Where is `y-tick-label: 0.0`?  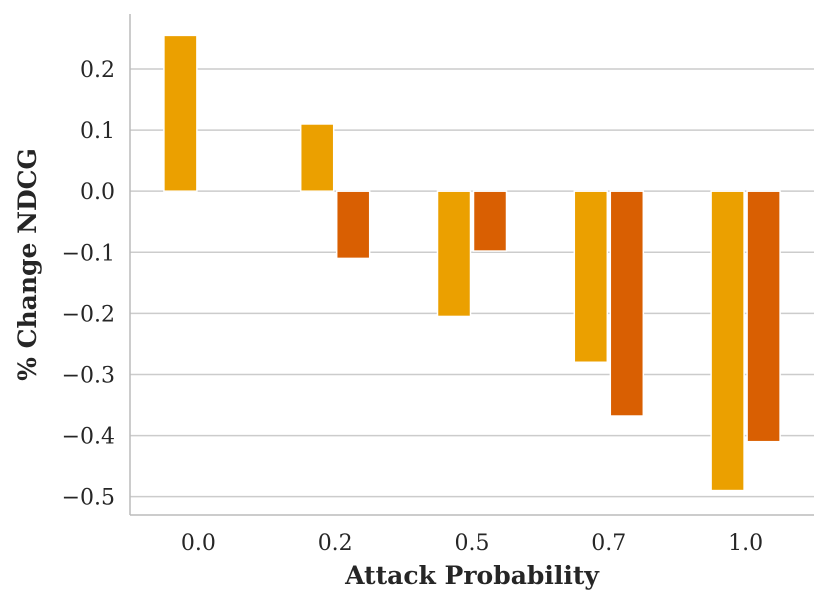
y-tick-label: 0.0 is located at coordinates (97, 192).